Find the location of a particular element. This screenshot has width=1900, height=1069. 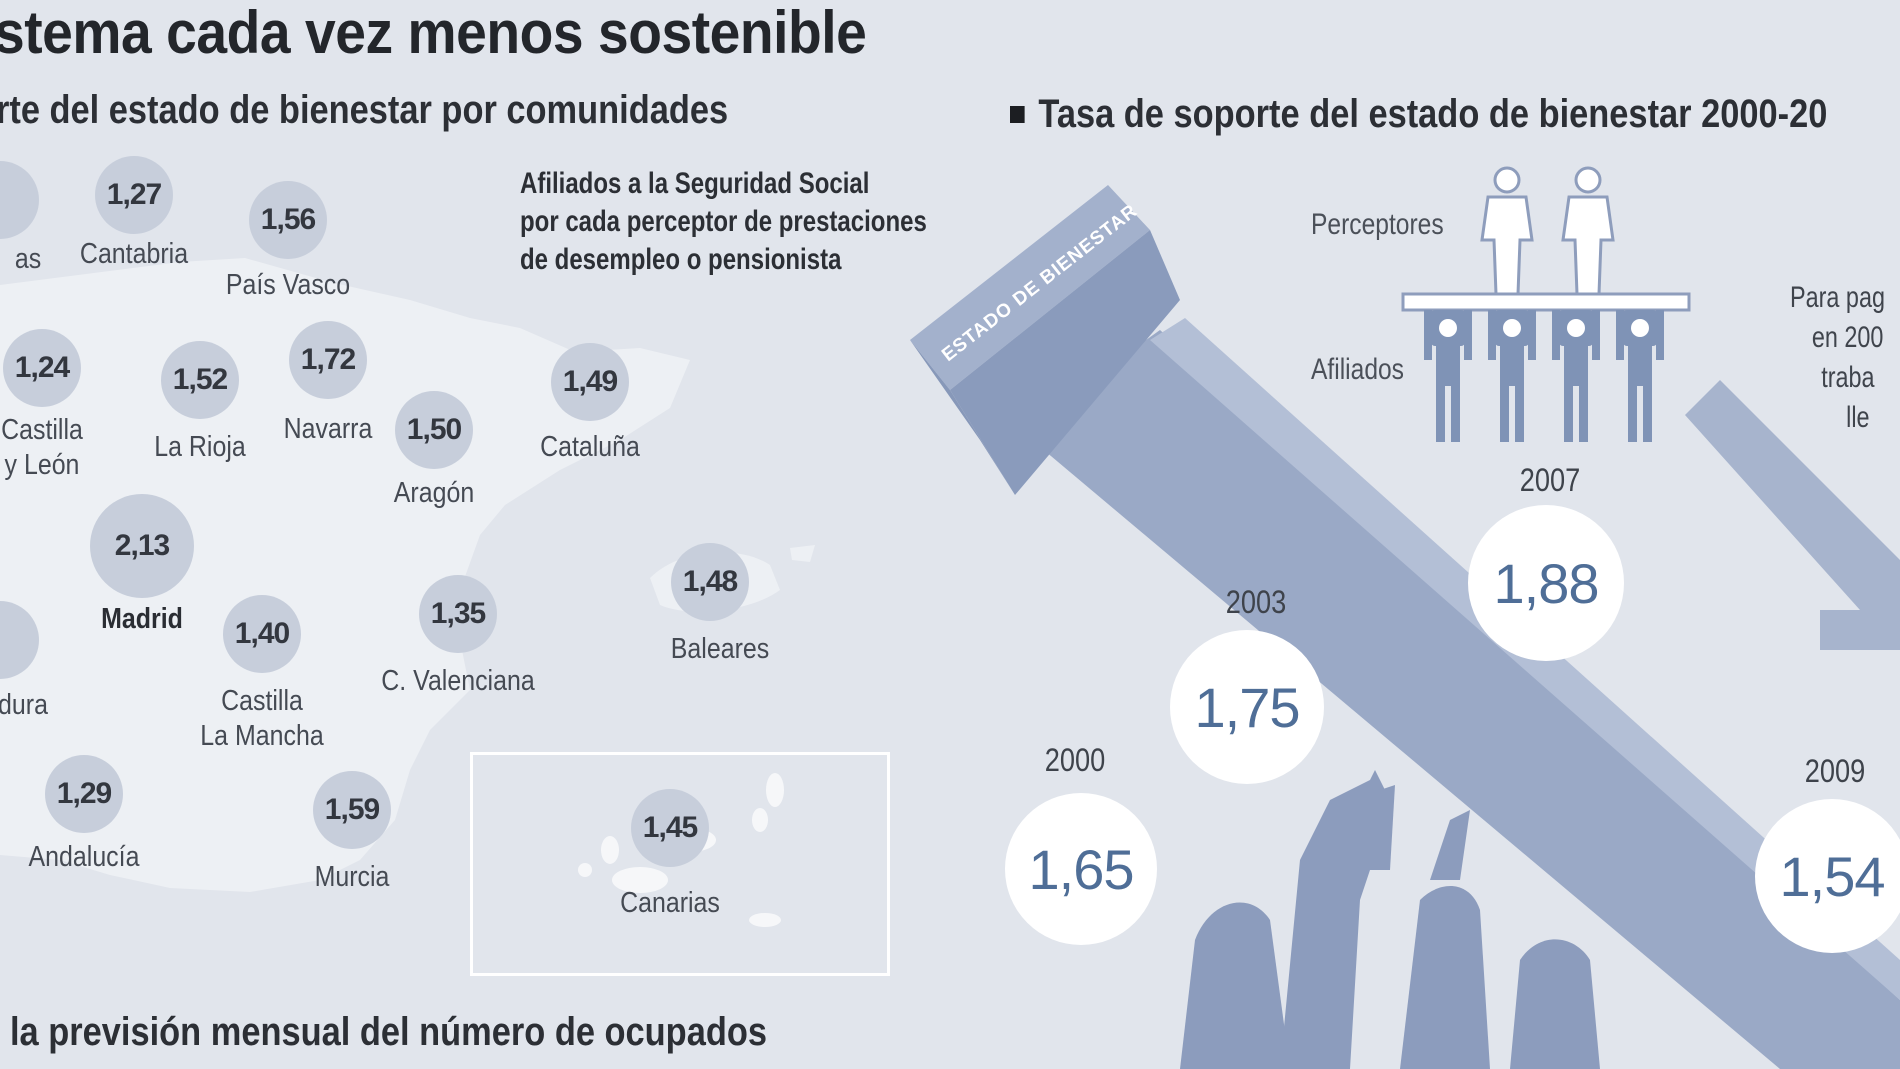

region-value: 1,45 is located at coordinates (670, 828).